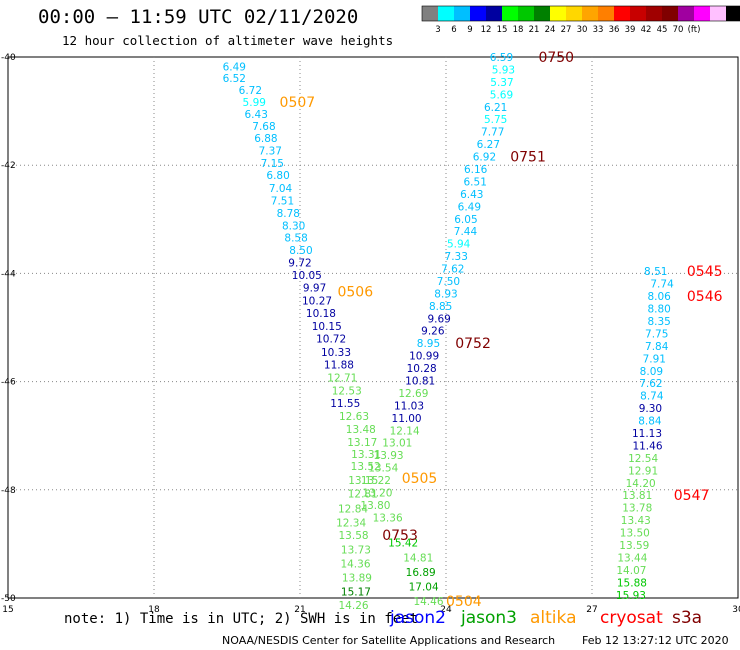 The width and height of the screenshot is (740, 650). Describe the element at coordinates (651, 372) in the screenshot. I see `wave-height-value: 8.09` at that location.